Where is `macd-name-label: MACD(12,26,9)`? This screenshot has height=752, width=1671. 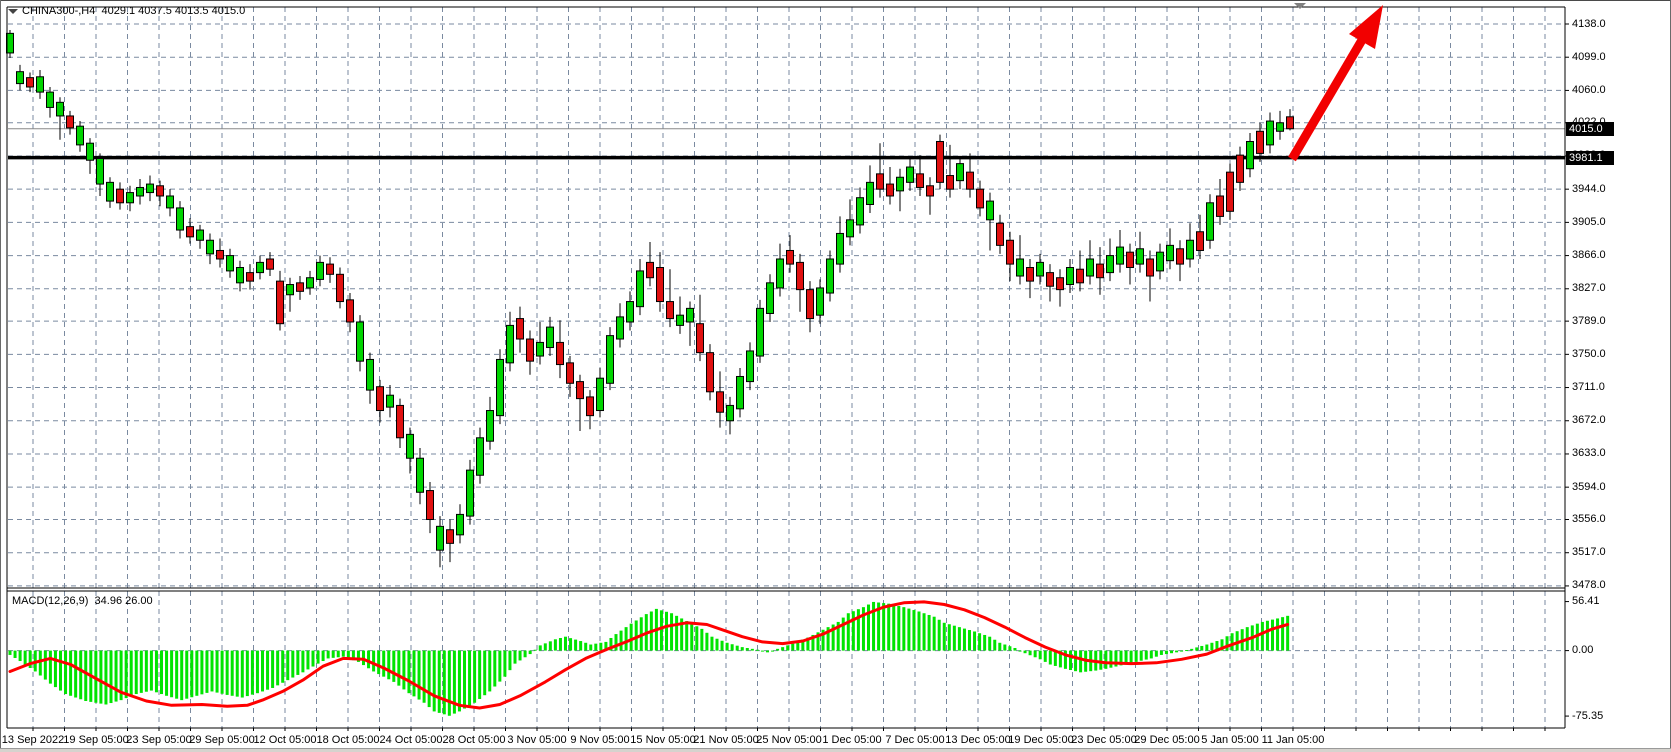
macd-name-label: MACD(12,26,9) is located at coordinates (50, 601).